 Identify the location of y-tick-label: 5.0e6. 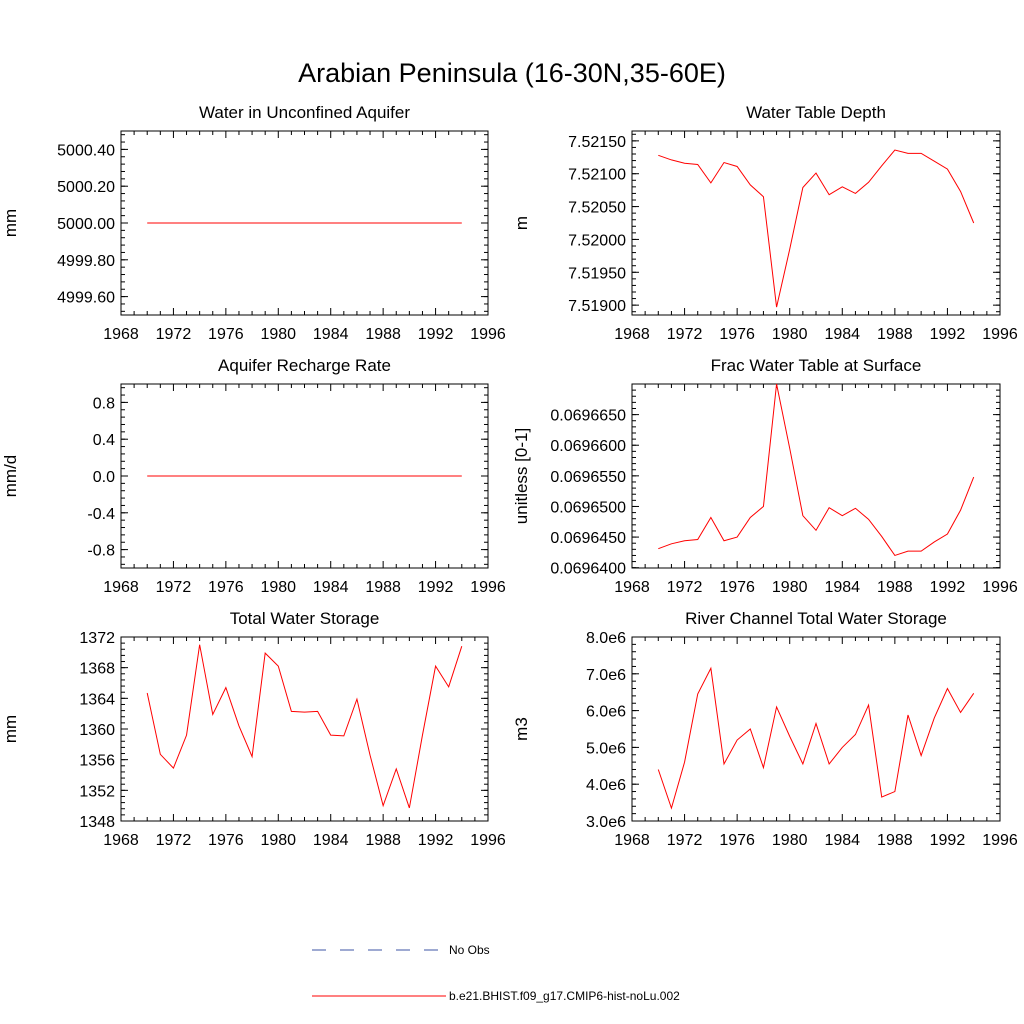
(606, 748).